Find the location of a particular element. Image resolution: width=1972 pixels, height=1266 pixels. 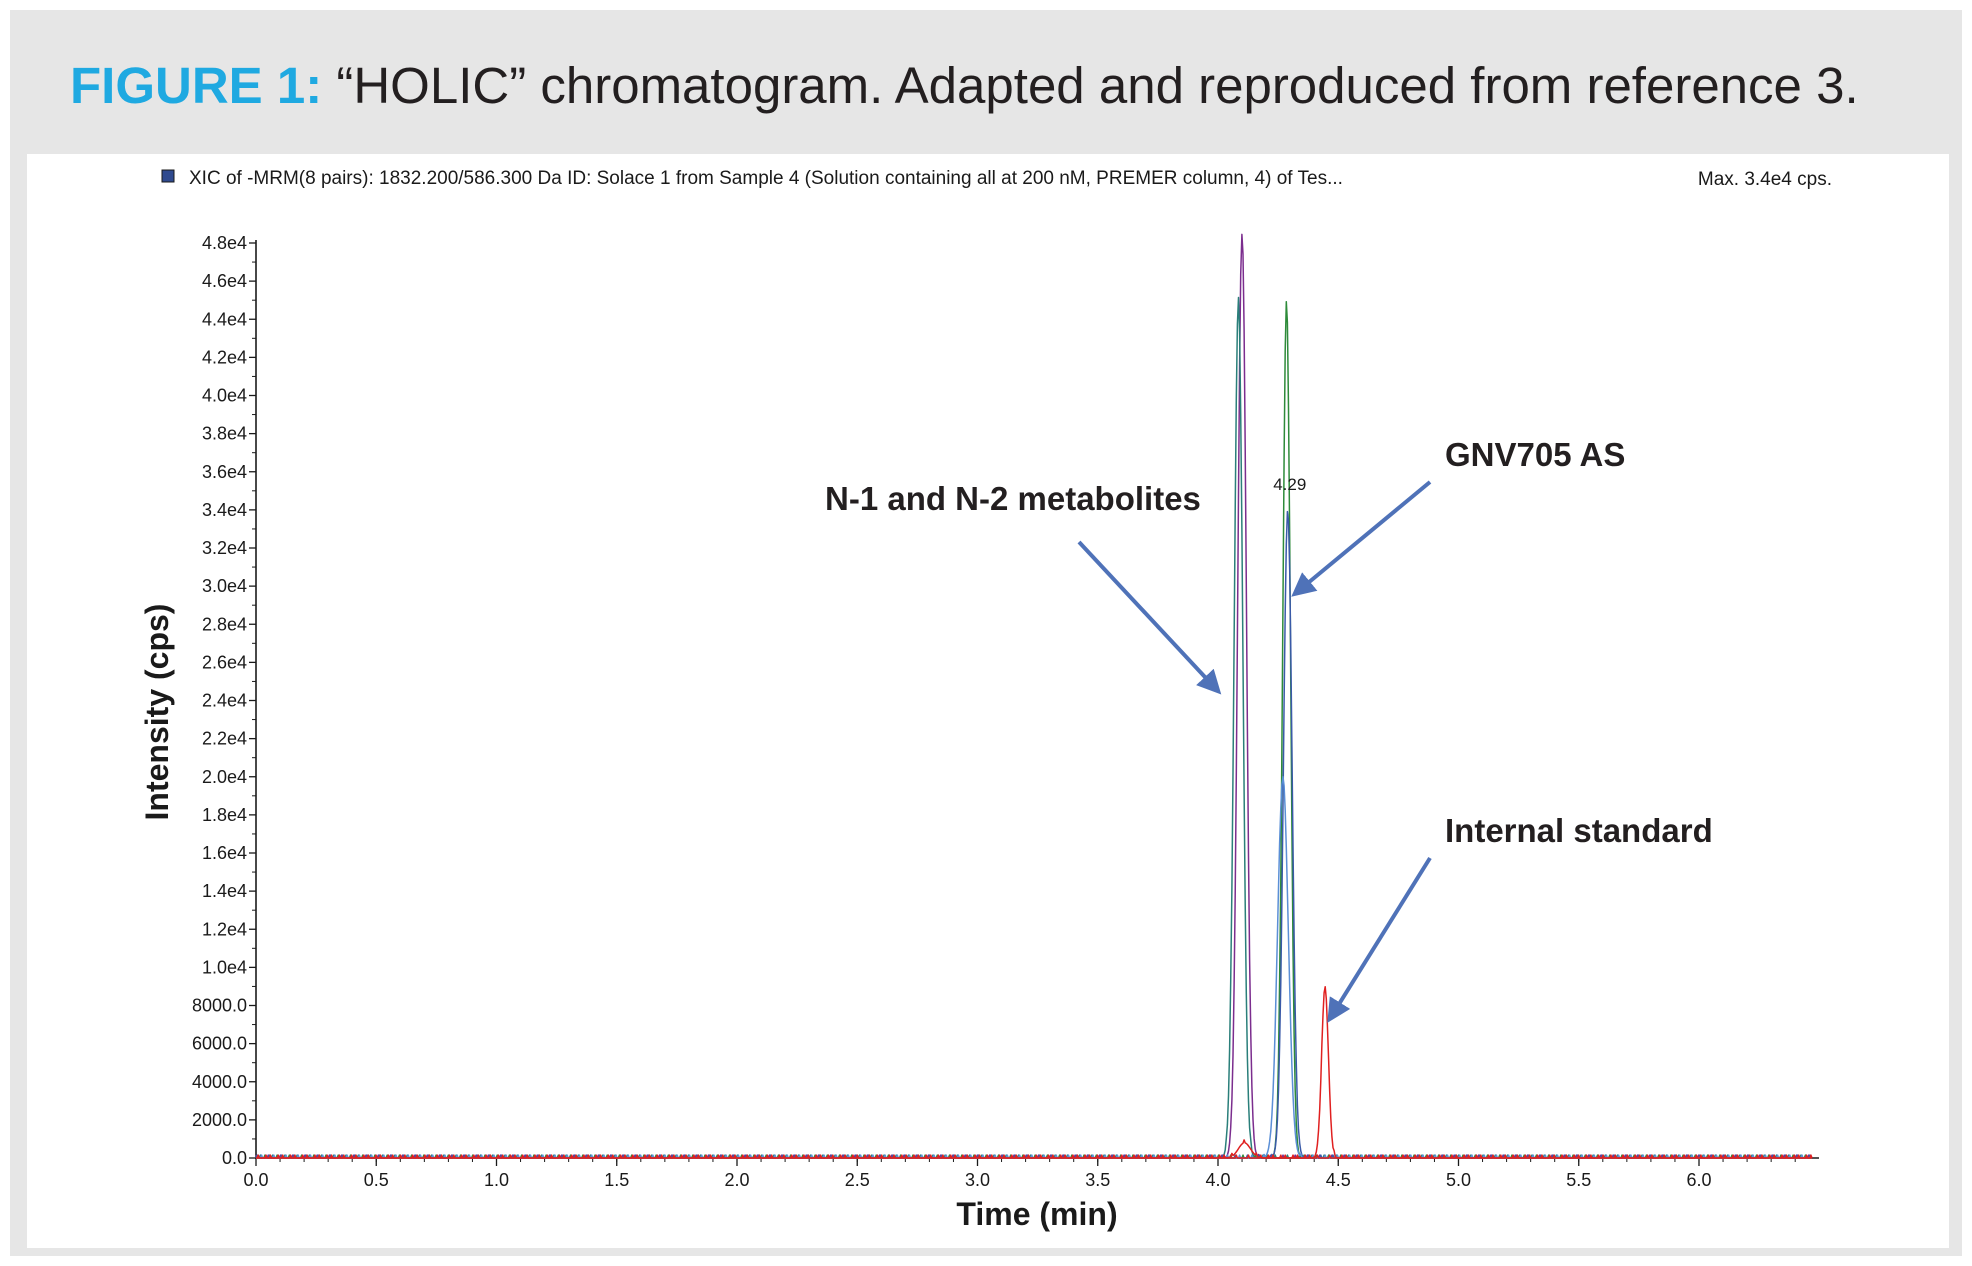

y-tick-label: 3.2e4 is located at coordinates (224, 548).